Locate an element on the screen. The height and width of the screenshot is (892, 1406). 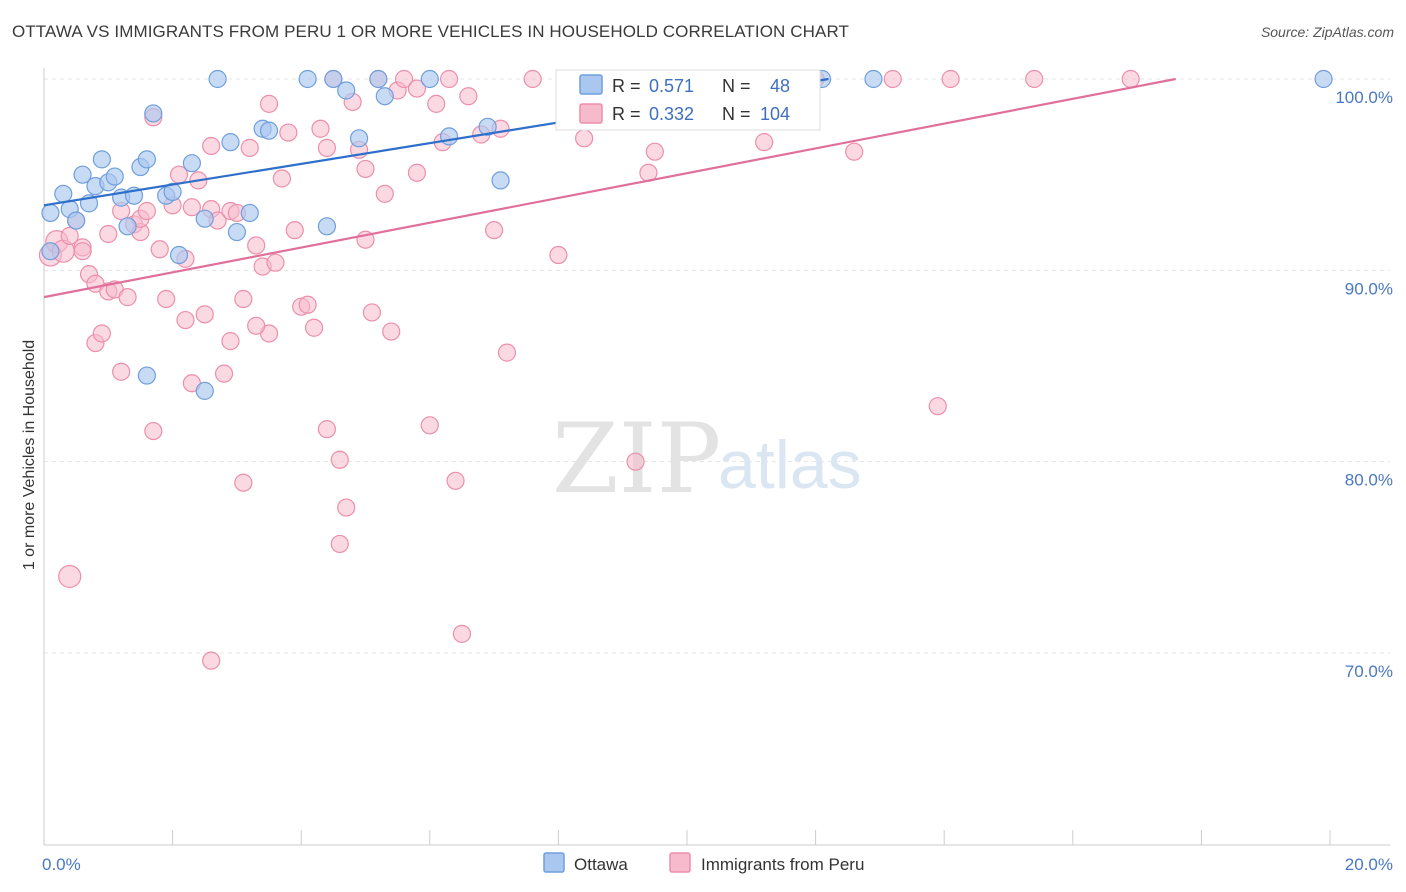
bottom-legend-swatch-ottawa is located at coordinates (554, 862).